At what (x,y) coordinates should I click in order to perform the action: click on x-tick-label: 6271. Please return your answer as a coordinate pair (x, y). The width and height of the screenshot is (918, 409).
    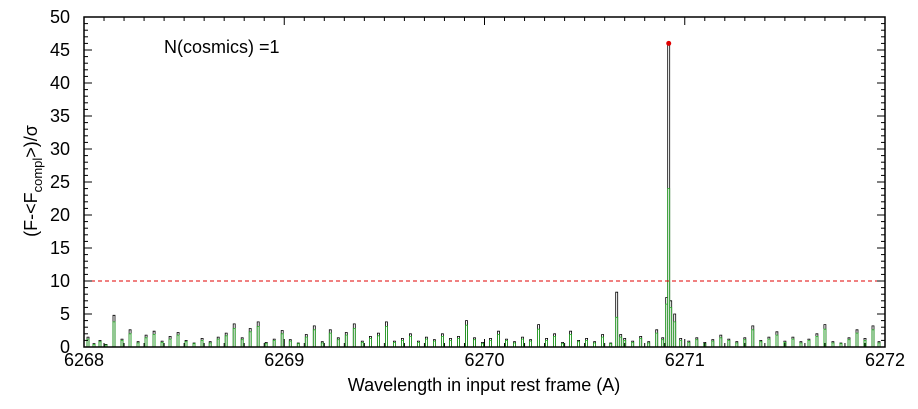
    Looking at the image, I should click on (685, 360).